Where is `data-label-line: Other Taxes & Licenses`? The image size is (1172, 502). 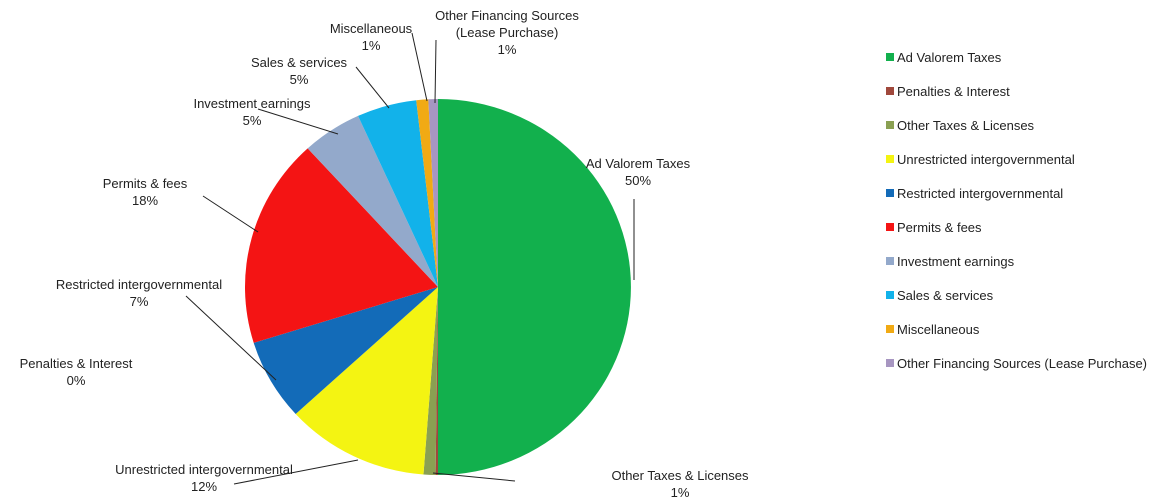 data-label-line: Other Taxes & Licenses is located at coordinates (680, 475).